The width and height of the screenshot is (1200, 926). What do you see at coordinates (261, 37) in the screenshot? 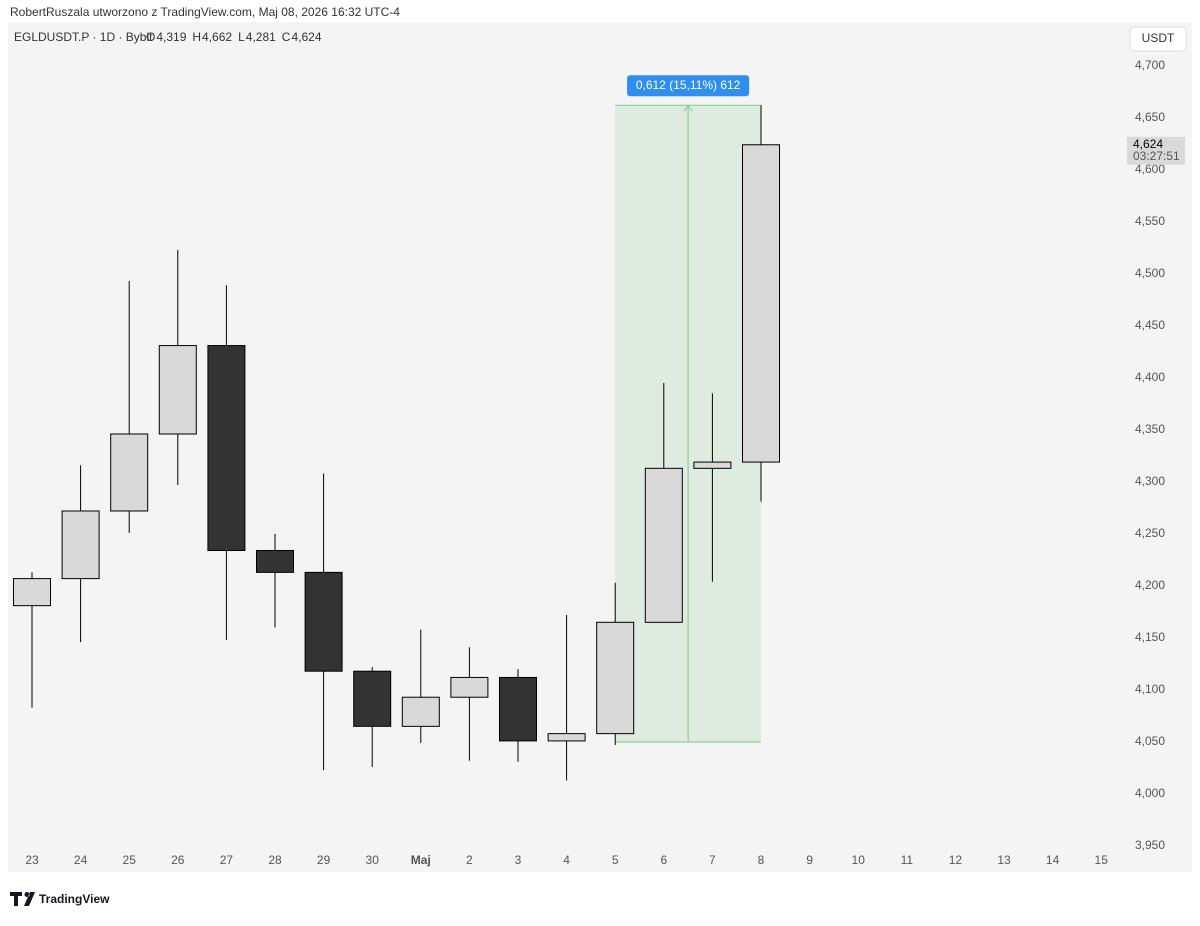
I see `legend-value: 4,281` at bounding box center [261, 37].